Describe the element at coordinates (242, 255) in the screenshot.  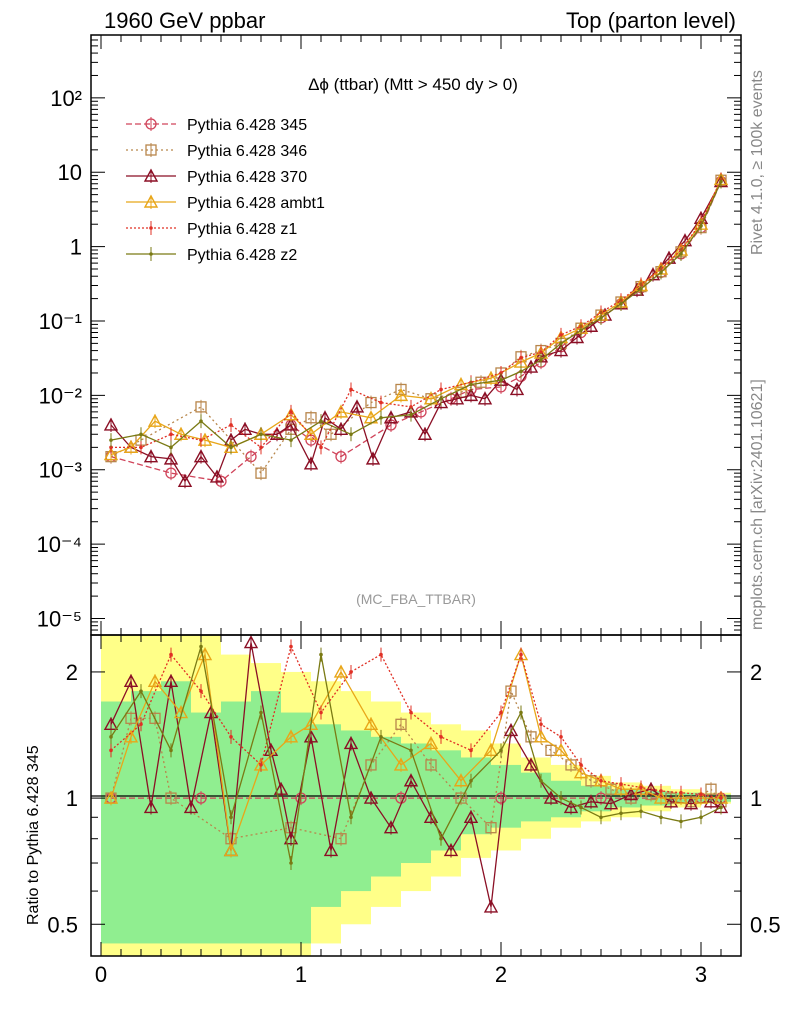
I see `legend-label: Pythia 6.428 z2` at that location.